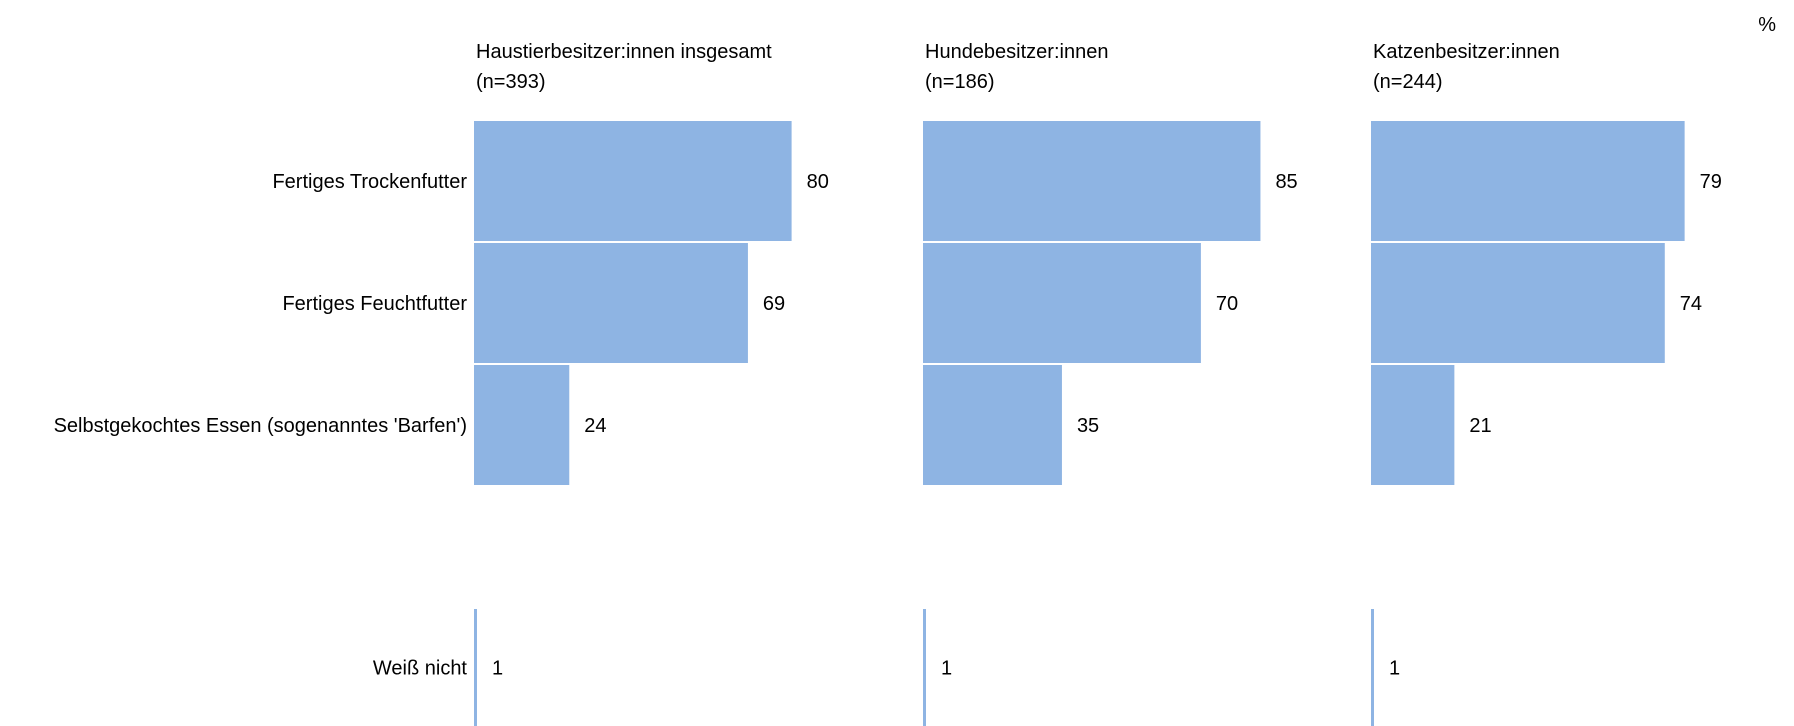  I want to click on data-label: 70, so click(1227, 304).